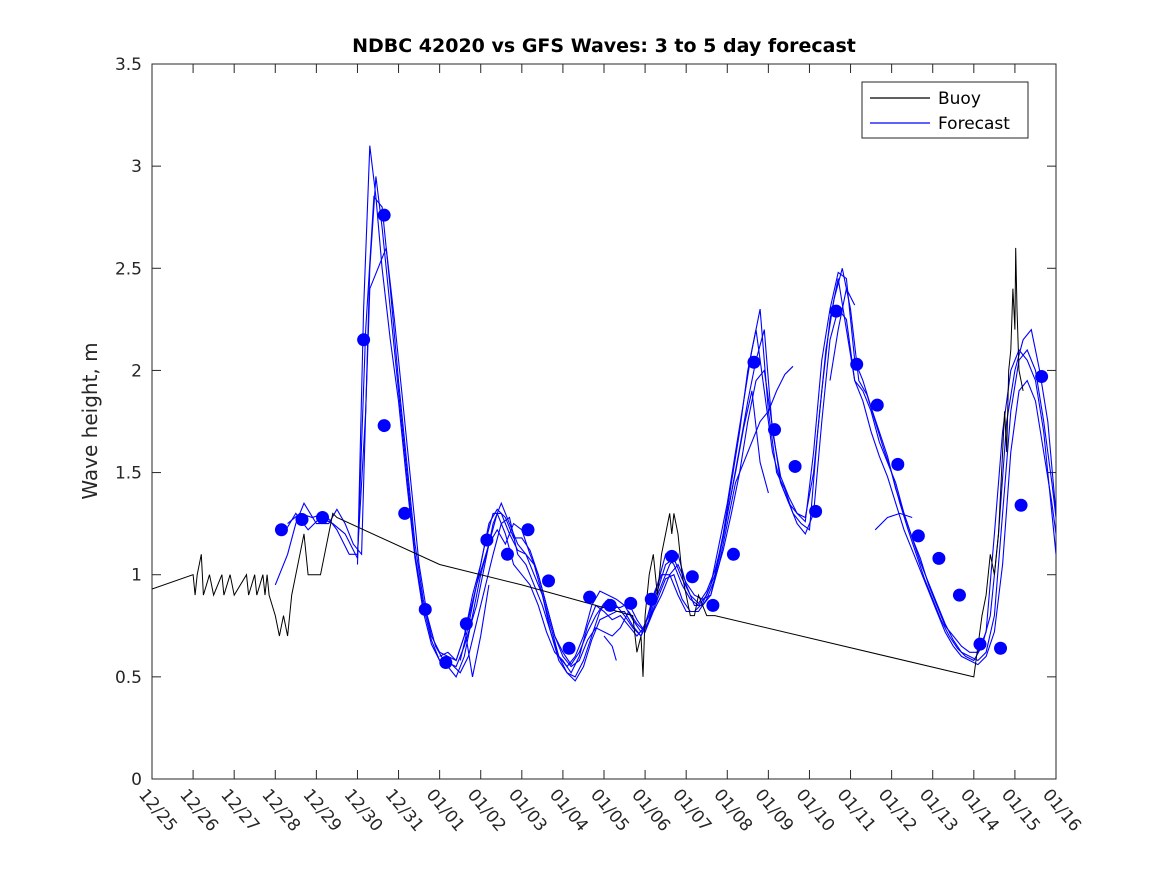  Describe the element at coordinates (239, 810) in the screenshot. I see `x-tick-label: 12/27` at that location.